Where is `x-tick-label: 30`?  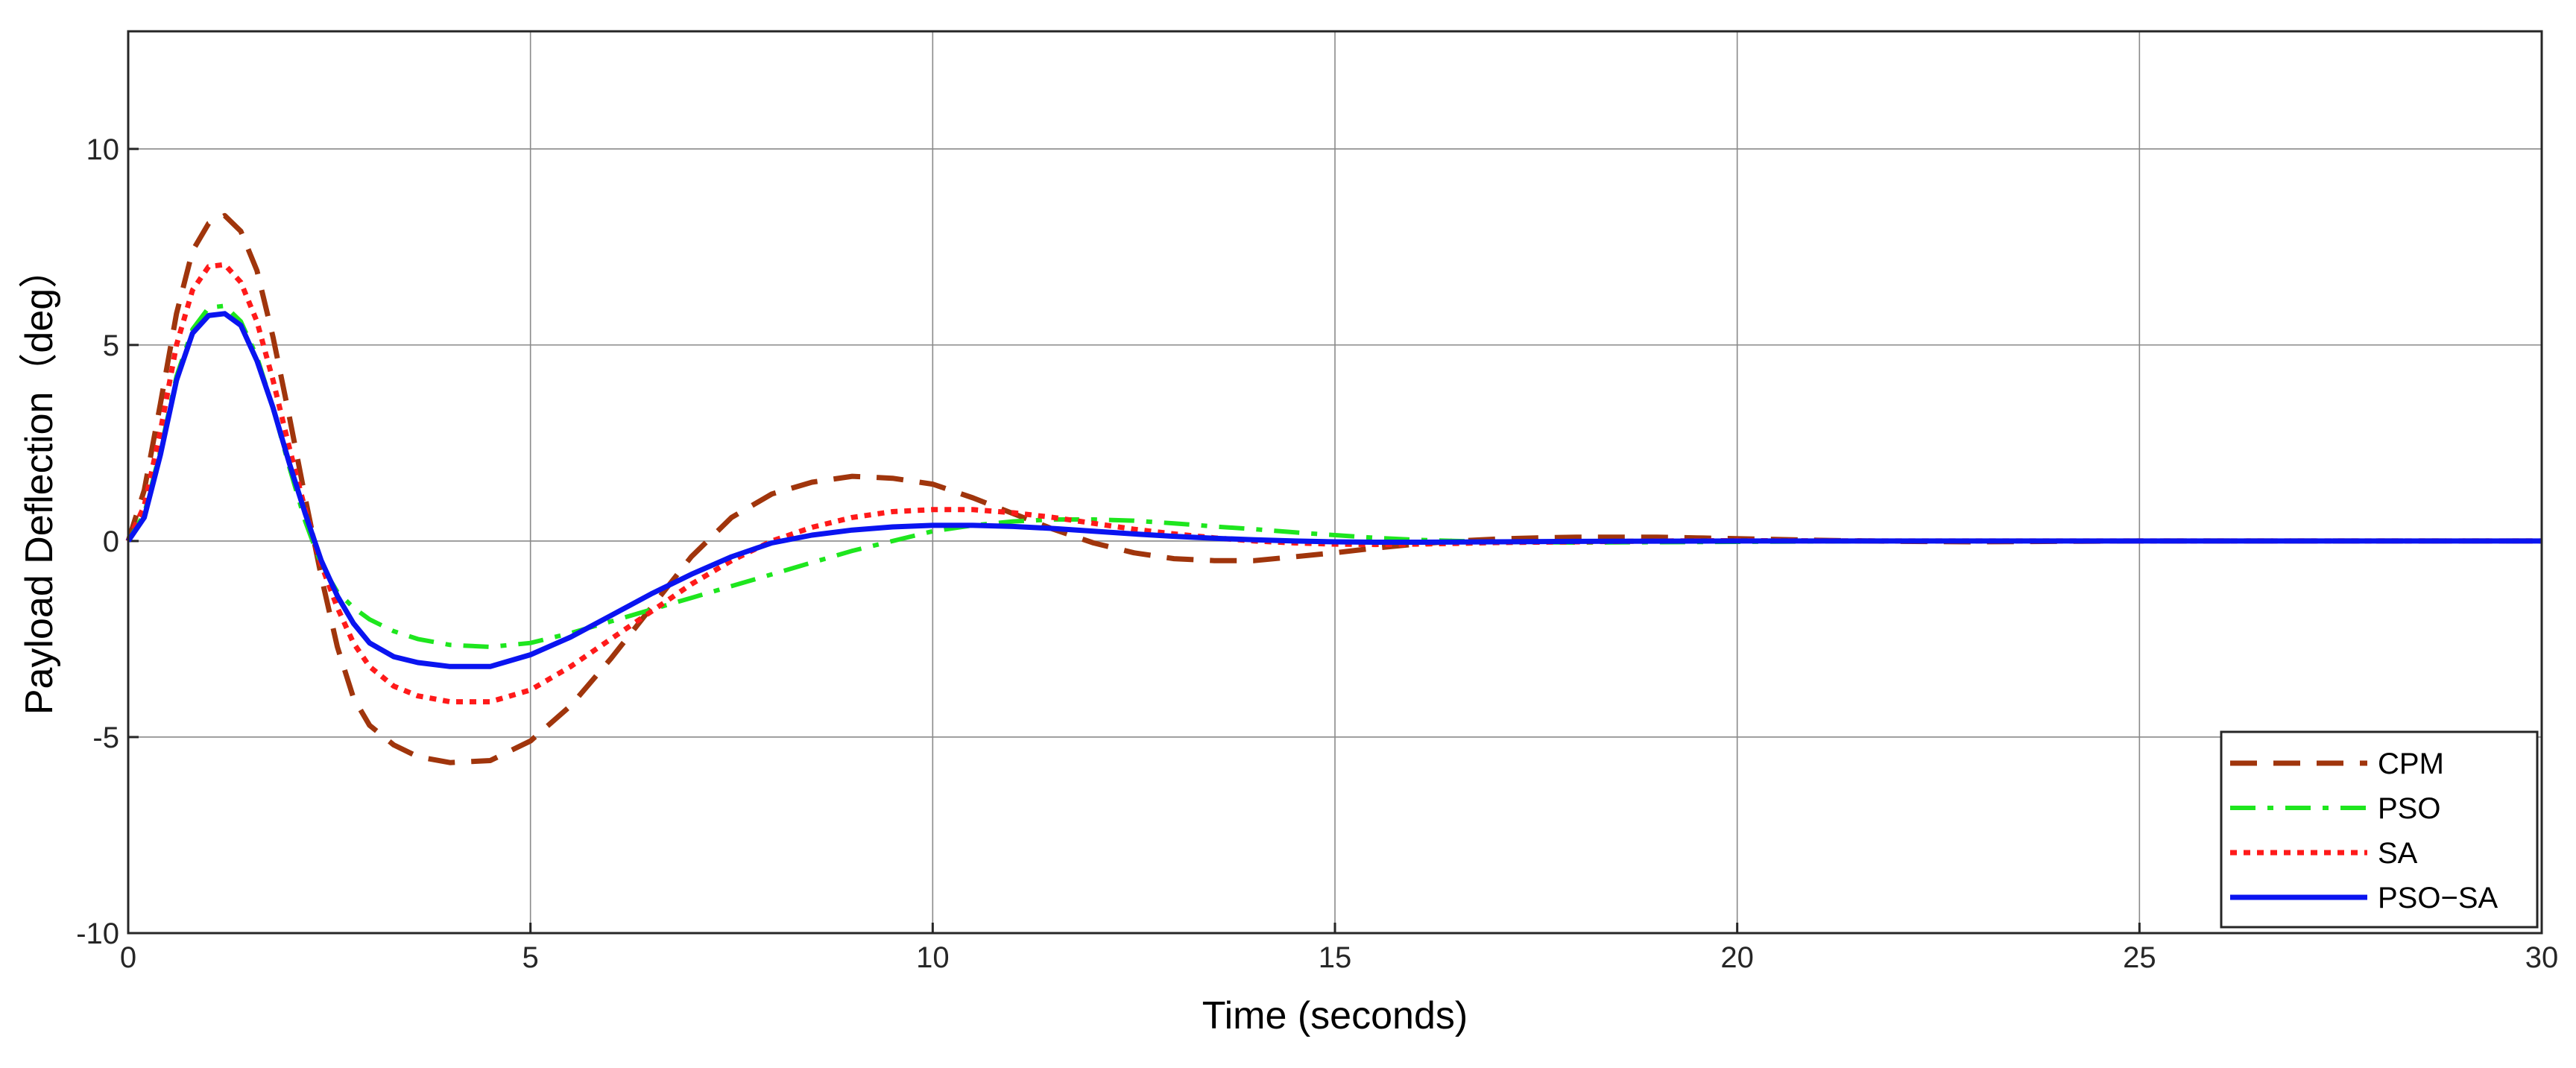 x-tick-label: 30 is located at coordinates (2542, 957).